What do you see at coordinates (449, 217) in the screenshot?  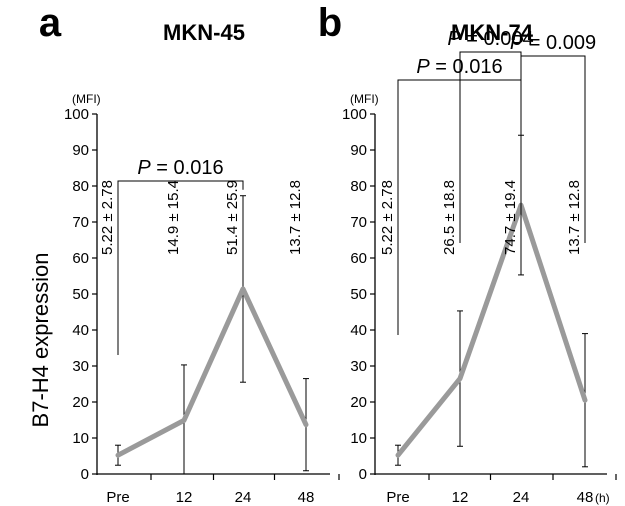 I see `data-label: 26.5 ± 18.8` at bounding box center [449, 217].